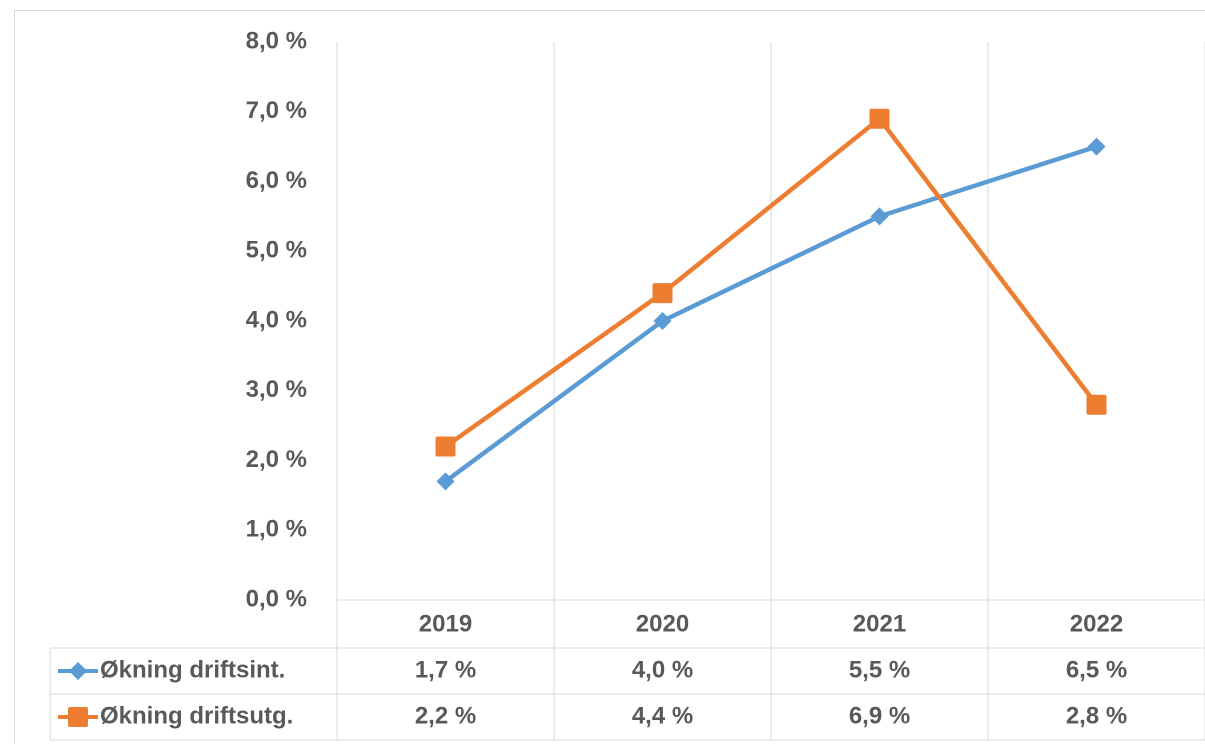 The width and height of the screenshot is (1205, 744). What do you see at coordinates (445, 715) in the screenshot?
I see `table-value: 2,2 %` at bounding box center [445, 715].